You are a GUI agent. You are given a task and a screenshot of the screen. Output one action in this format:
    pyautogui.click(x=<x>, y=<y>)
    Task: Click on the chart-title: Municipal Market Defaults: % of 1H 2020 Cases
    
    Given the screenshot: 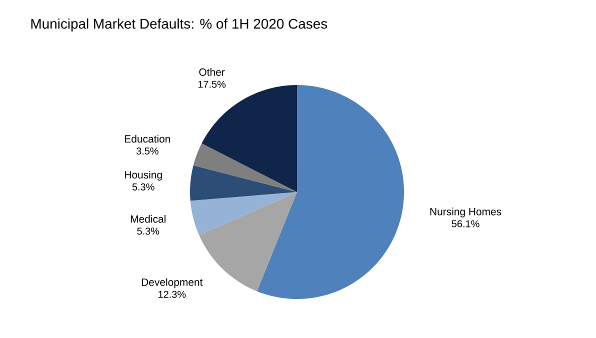 What is the action you would take?
    pyautogui.click(x=179, y=25)
    